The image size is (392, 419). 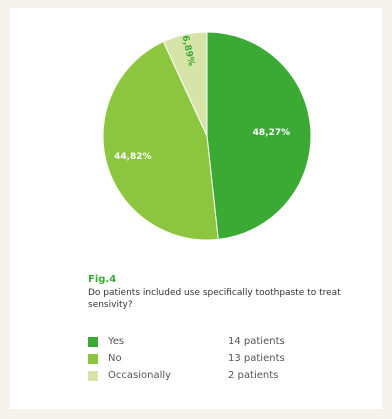 What do you see at coordinates (203, 375) in the screenshot?
I see `legend-item-occasionally: Occasionally 2 patients` at bounding box center [203, 375].